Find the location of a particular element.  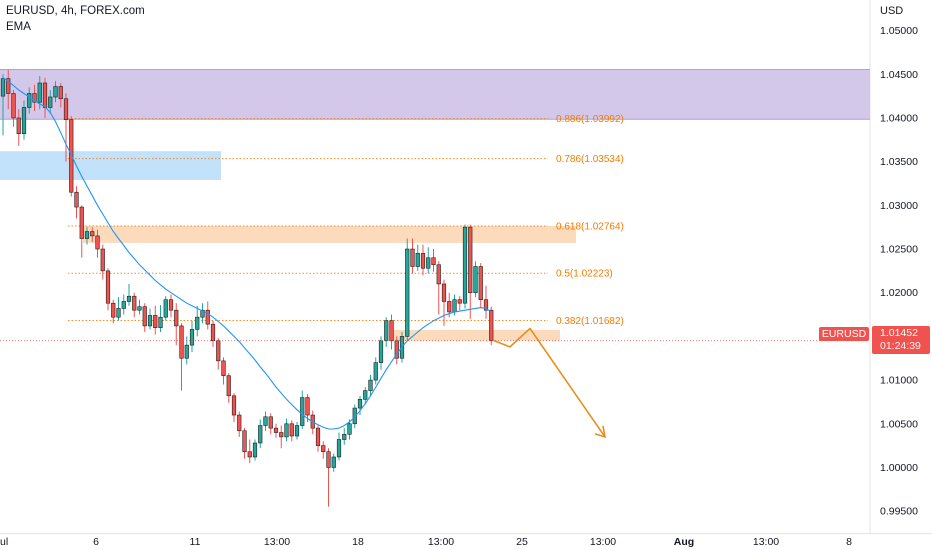

ema-indicator-label: EMA is located at coordinates (18, 27).